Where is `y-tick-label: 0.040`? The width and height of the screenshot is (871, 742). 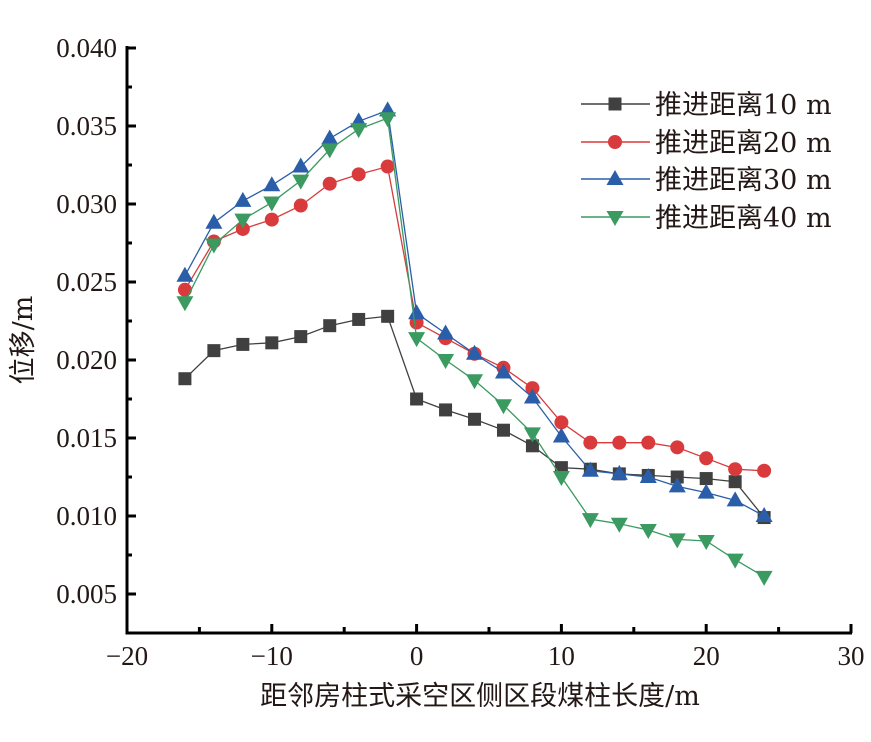
y-tick-label: 0.040 is located at coordinates (86, 48).